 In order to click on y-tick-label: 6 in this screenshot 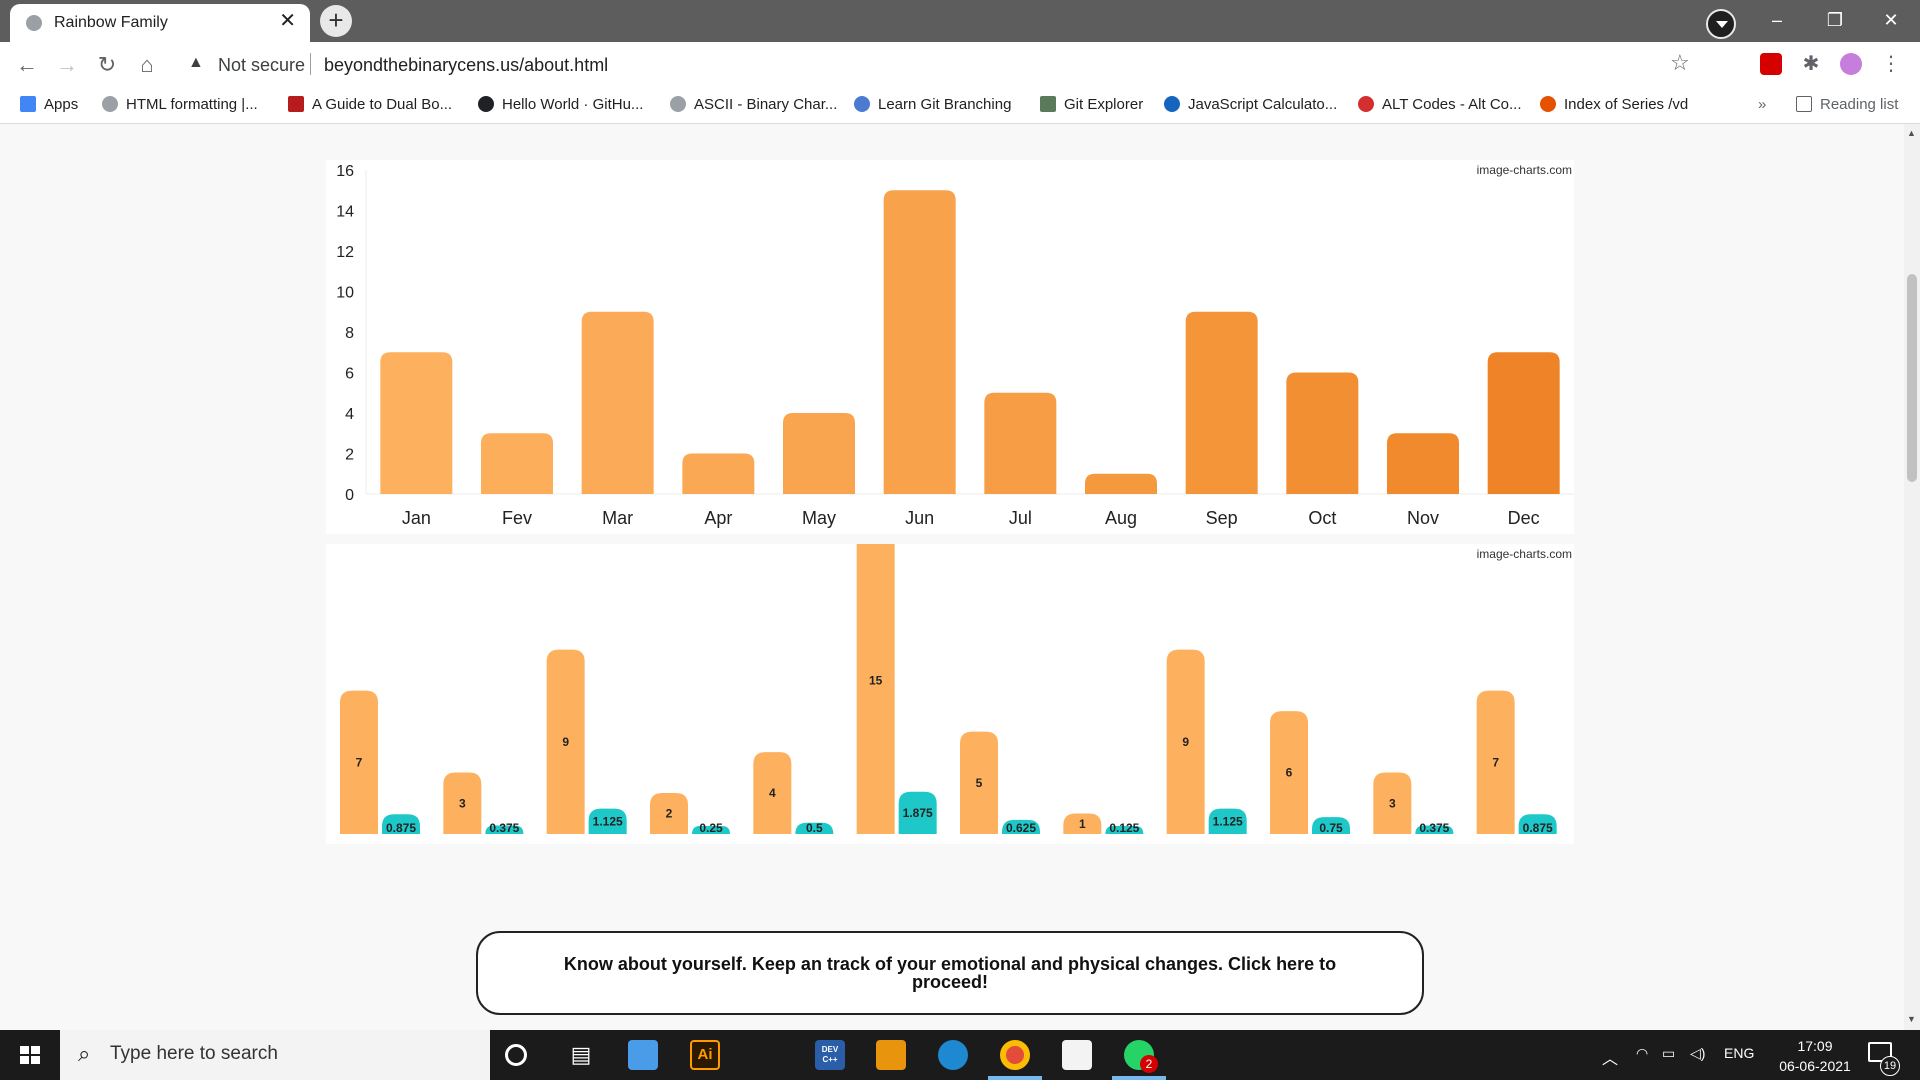, I will do `click(349, 374)`.